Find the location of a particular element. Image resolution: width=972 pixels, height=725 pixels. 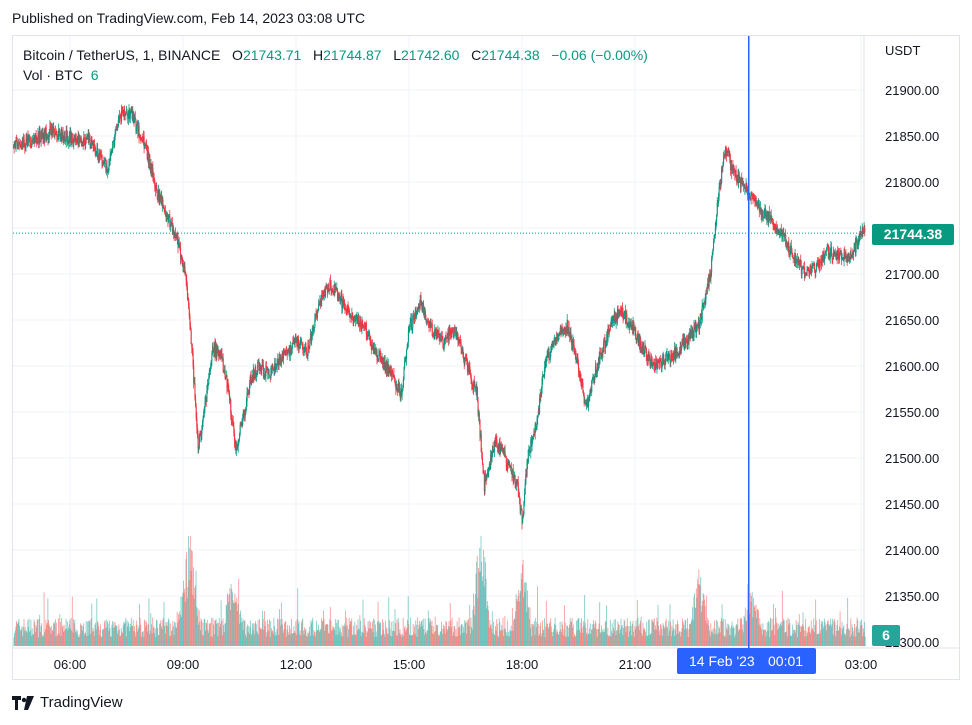

footer-brand: TradingView is located at coordinates (67, 702).